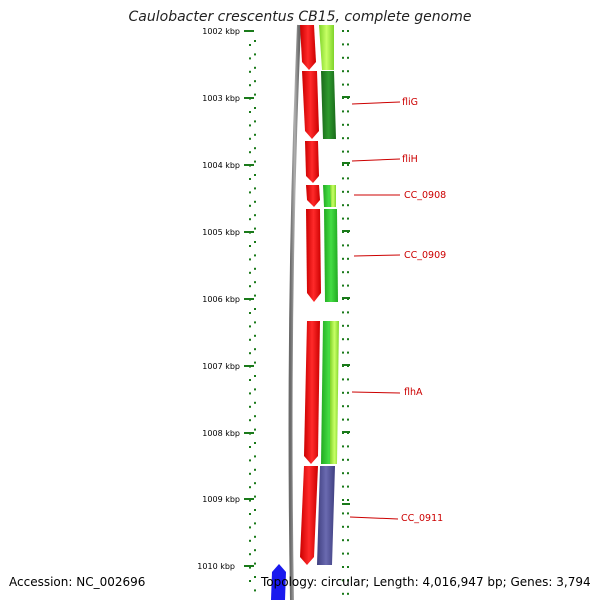 This screenshot has width=600, height=600. Describe the element at coordinates (221, 433) in the screenshot. I see `tick-label-1008: 1008 kbp` at that location.